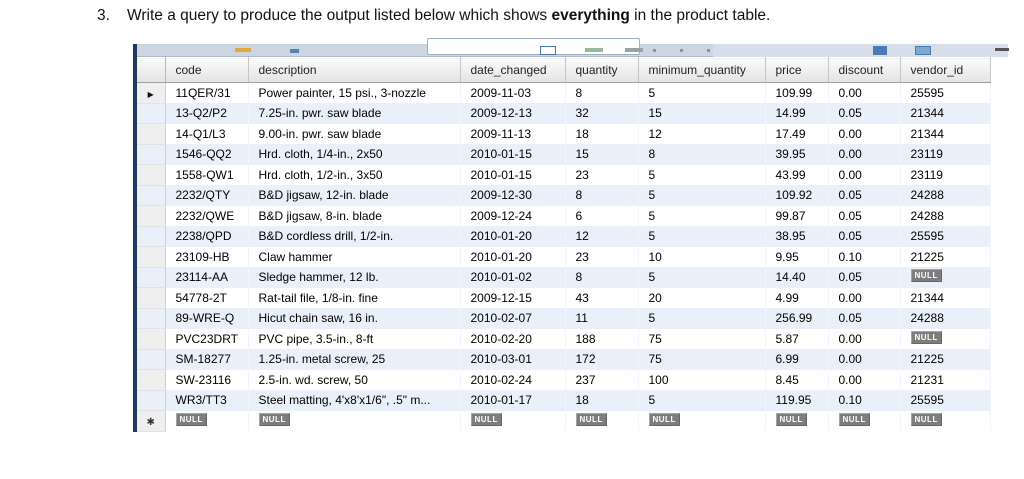 This screenshot has width=1024, height=479. What do you see at coordinates (354, 256) in the screenshot?
I see `cell-description: Claw hammer` at bounding box center [354, 256].